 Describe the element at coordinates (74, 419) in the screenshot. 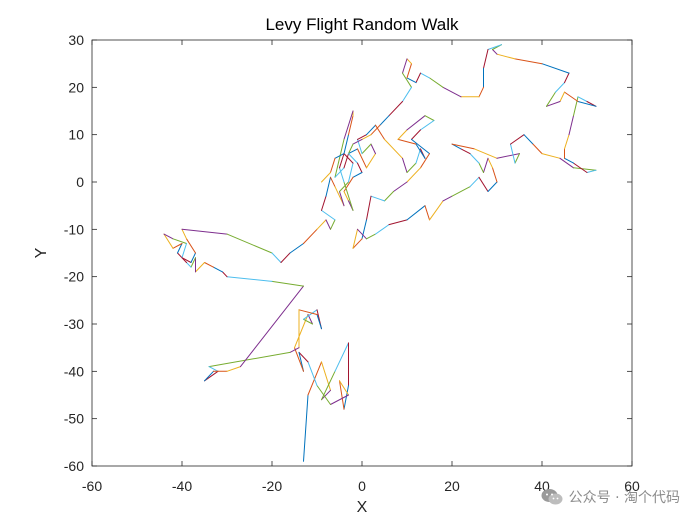

I see `y-tick-label: -50` at that location.